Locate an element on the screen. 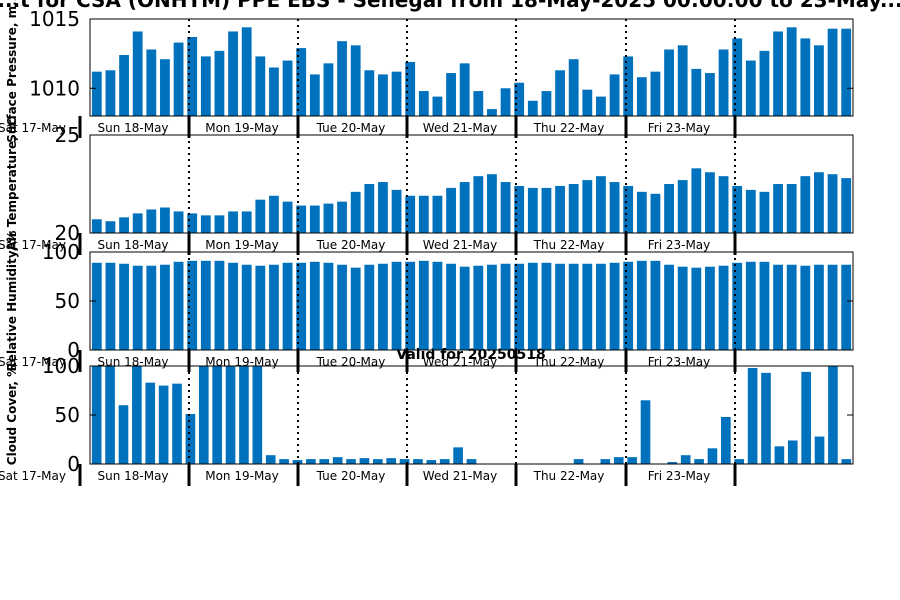 The width and height of the screenshot is (900, 600). y-tick-label: 1010 is located at coordinates (54, 88).